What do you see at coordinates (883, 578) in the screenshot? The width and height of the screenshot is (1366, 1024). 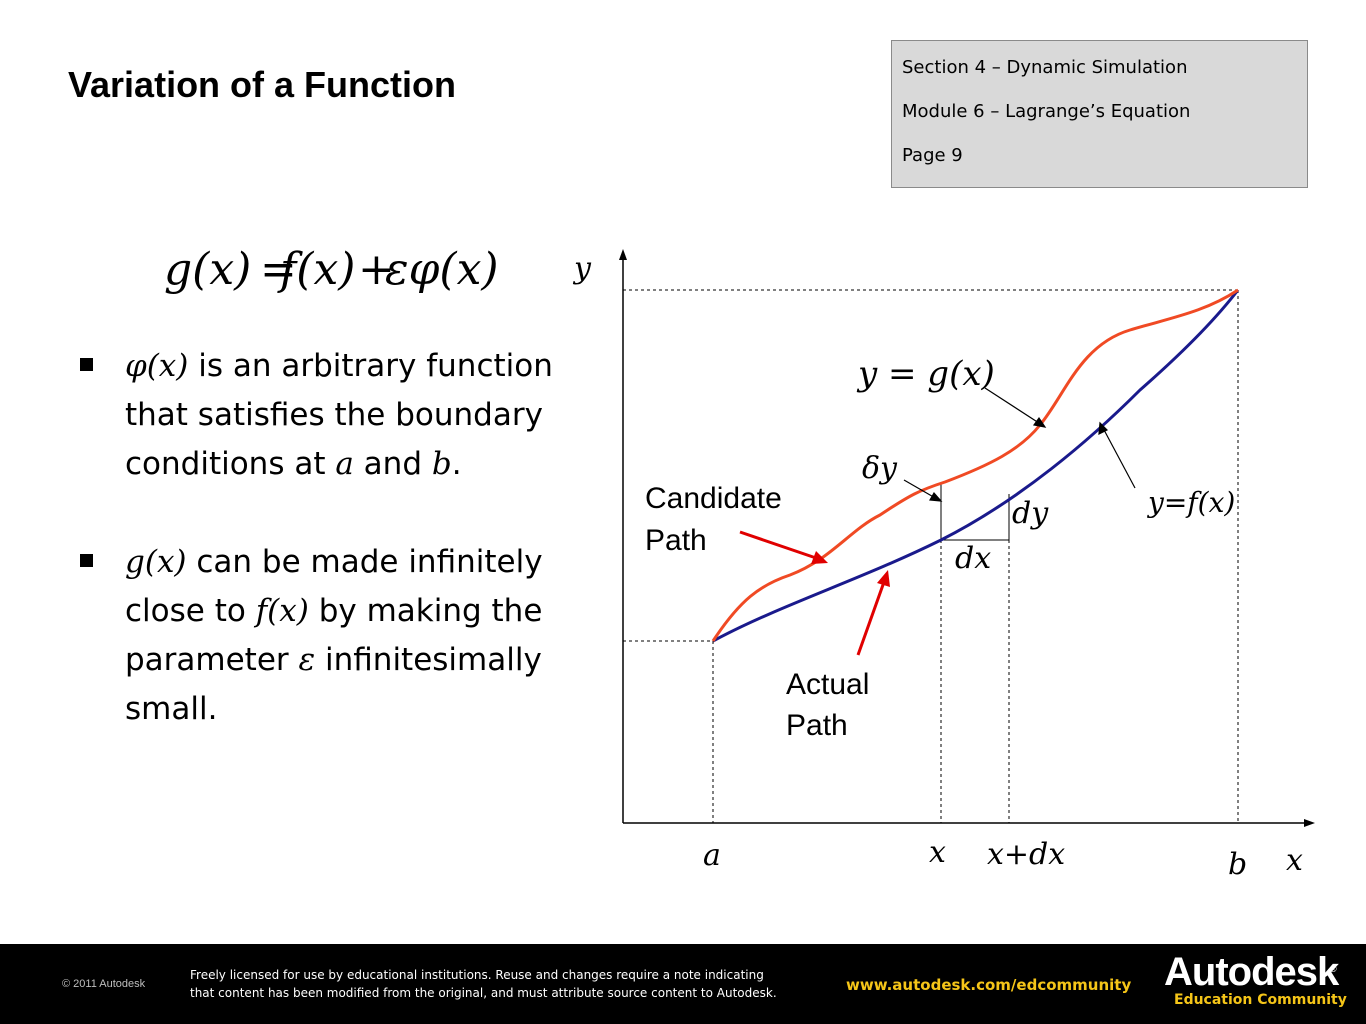 I see `actual-arrow-head` at bounding box center [883, 578].